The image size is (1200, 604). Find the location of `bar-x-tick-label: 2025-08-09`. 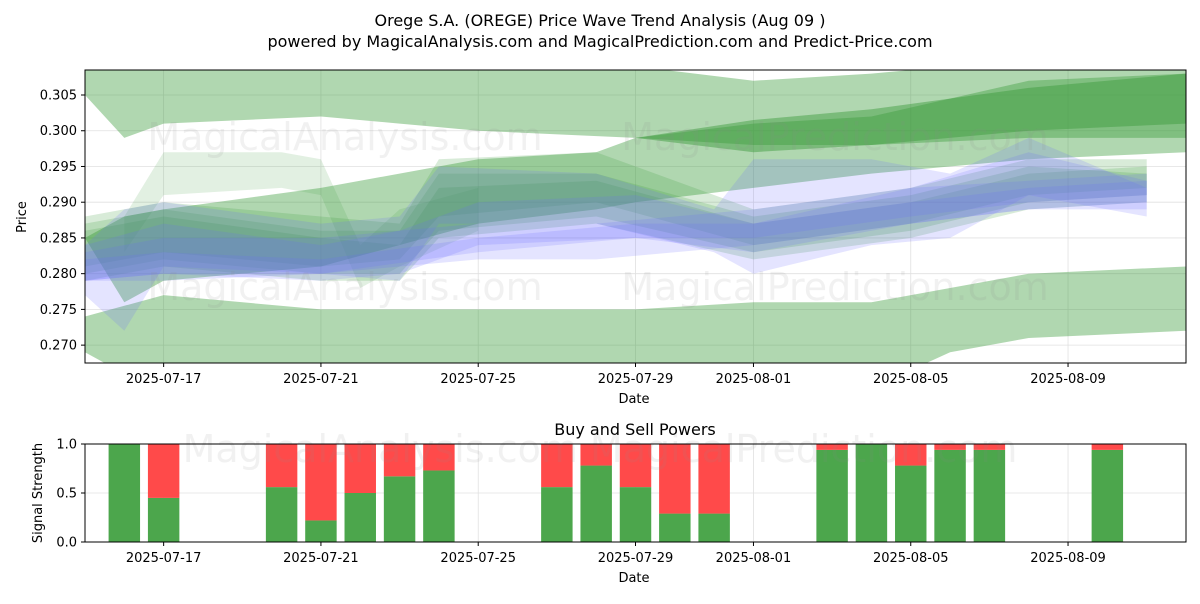

bar-x-tick-label: 2025-08-09 is located at coordinates (1068, 558).